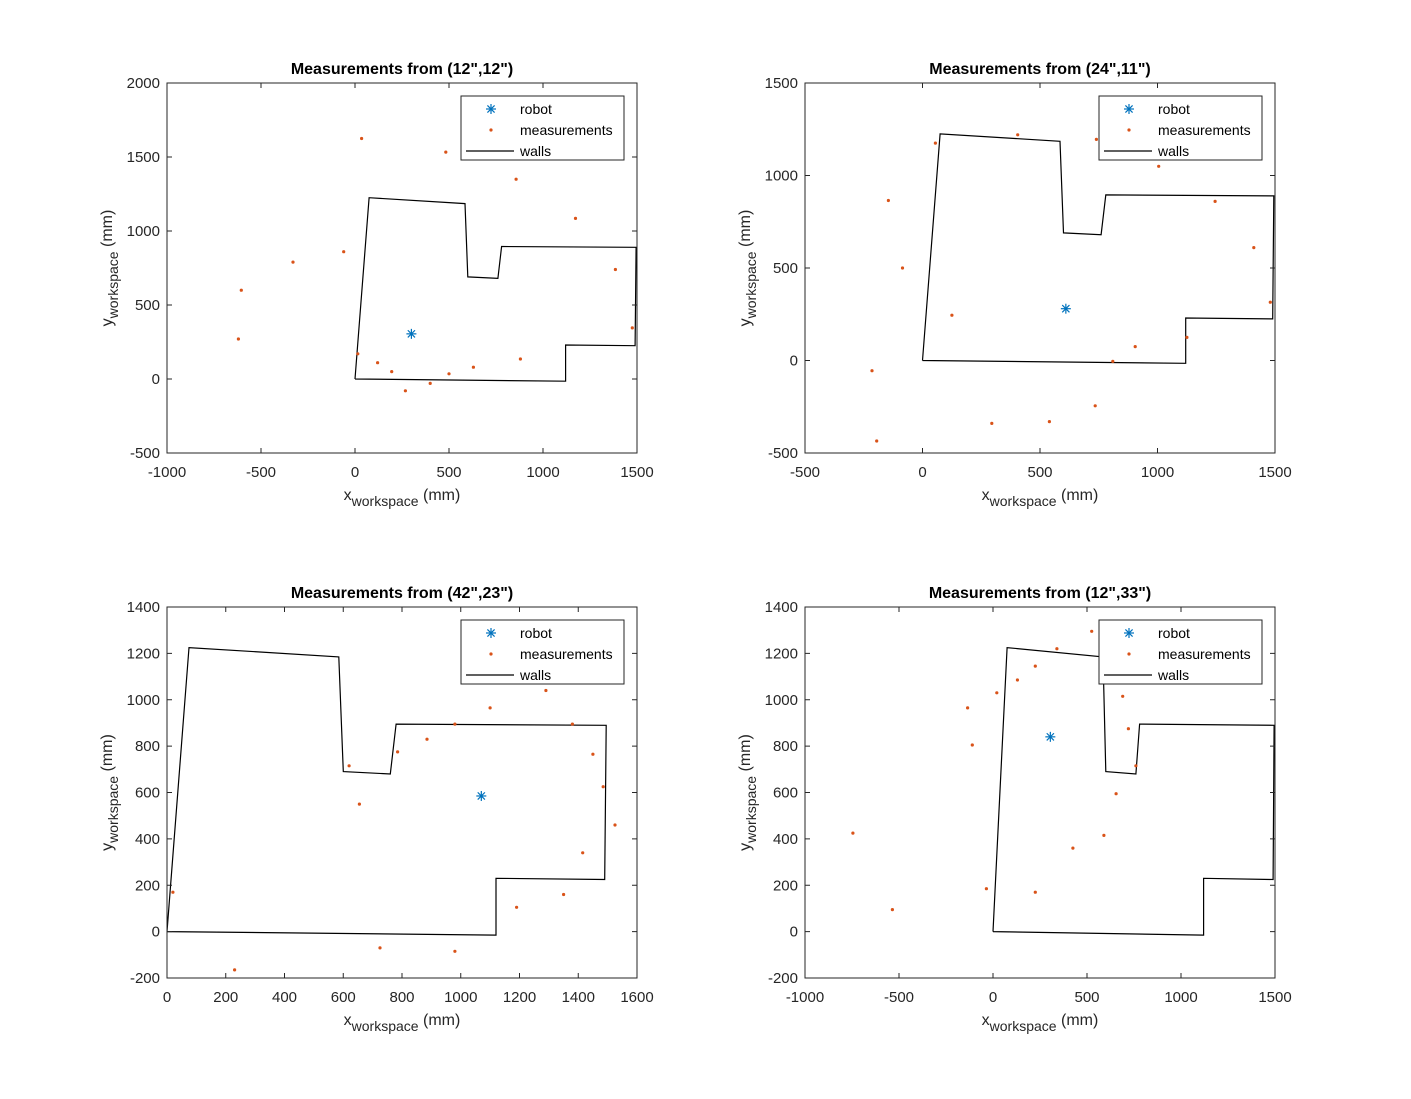 This screenshot has height=1099, width=1411. What do you see at coordinates (402, 69) in the screenshot?
I see `chart-title: Measurements from (12",12")` at bounding box center [402, 69].